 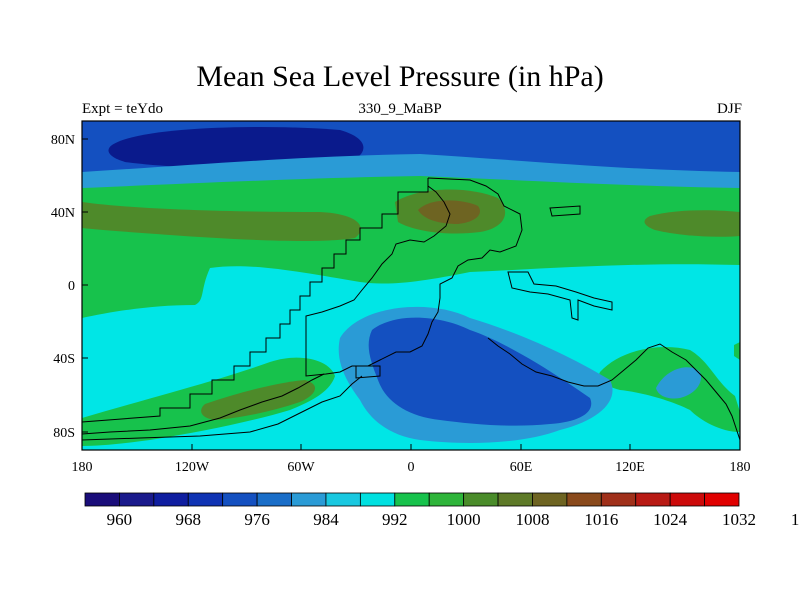 What do you see at coordinates (395, 519) in the screenshot?
I see `colorbar-label: 992` at bounding box center [395, 519].